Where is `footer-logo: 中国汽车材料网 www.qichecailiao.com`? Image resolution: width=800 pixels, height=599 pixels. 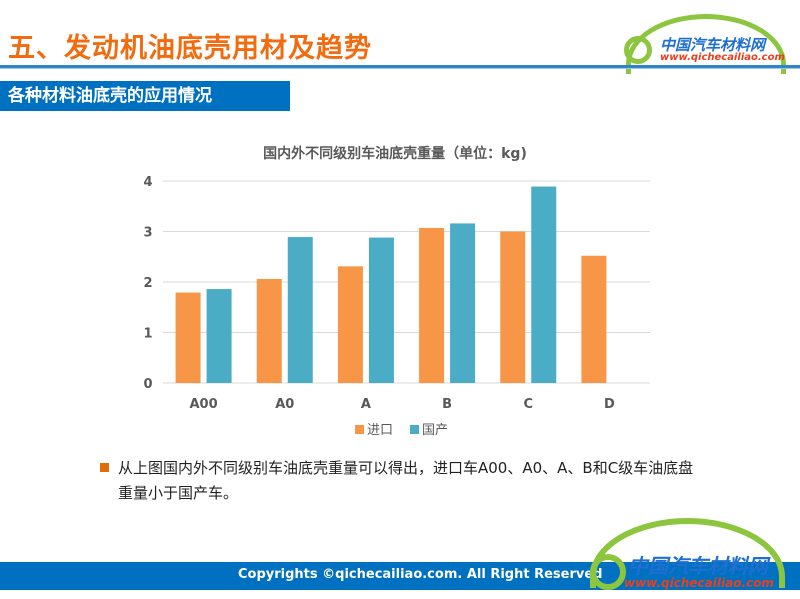
footer-logo: 中国汽车材料网 www.qichecailiao.com is located at coordinates (685, 558).